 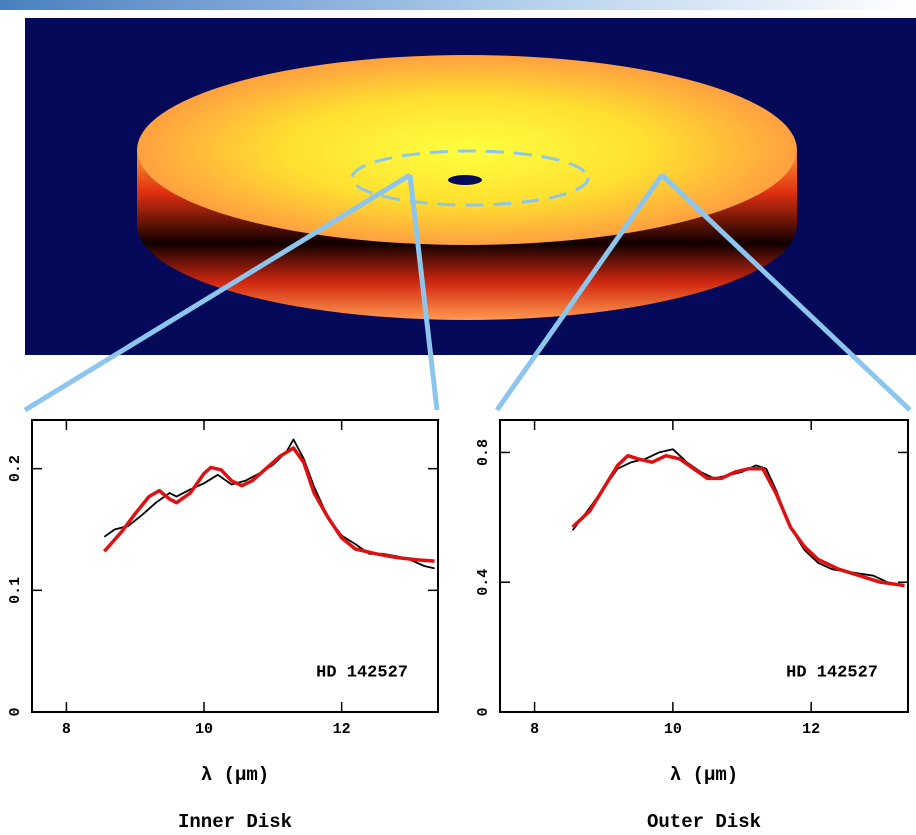 What do you see at coordinates (704, 822) in the screenshot?
I see `caption: Outer Disk` at bounding box center [704, 822].